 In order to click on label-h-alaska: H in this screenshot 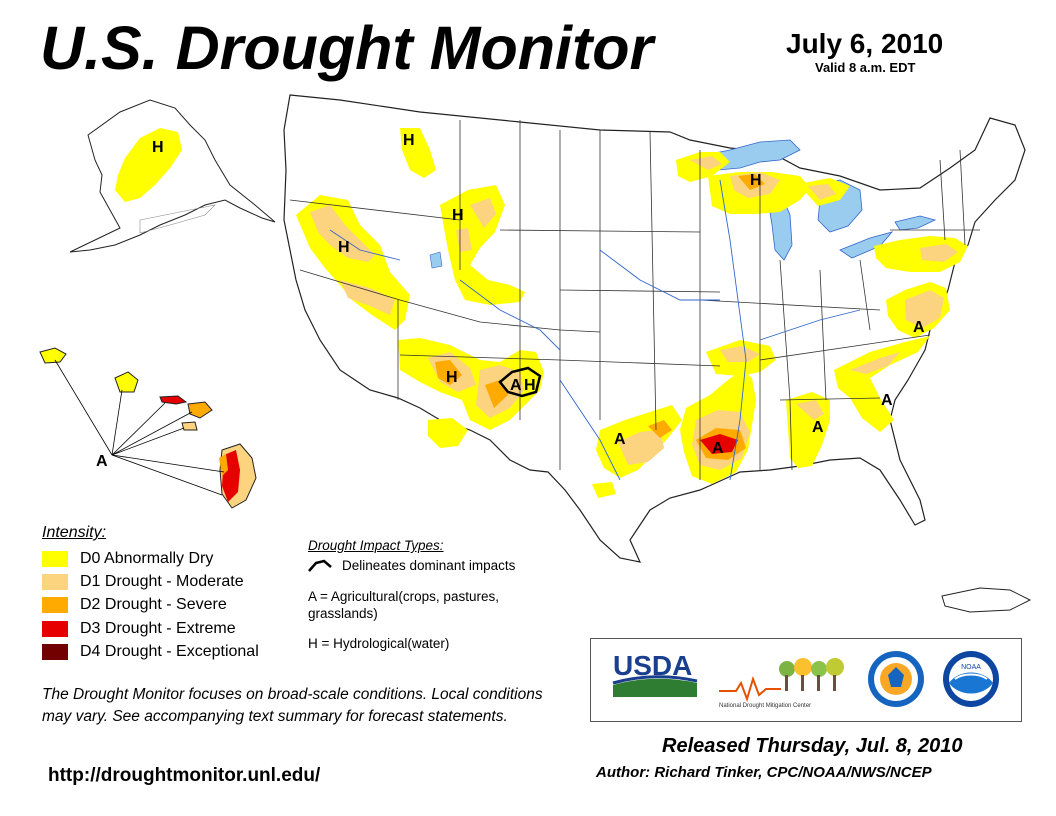, I will do `click(158, 147)`.